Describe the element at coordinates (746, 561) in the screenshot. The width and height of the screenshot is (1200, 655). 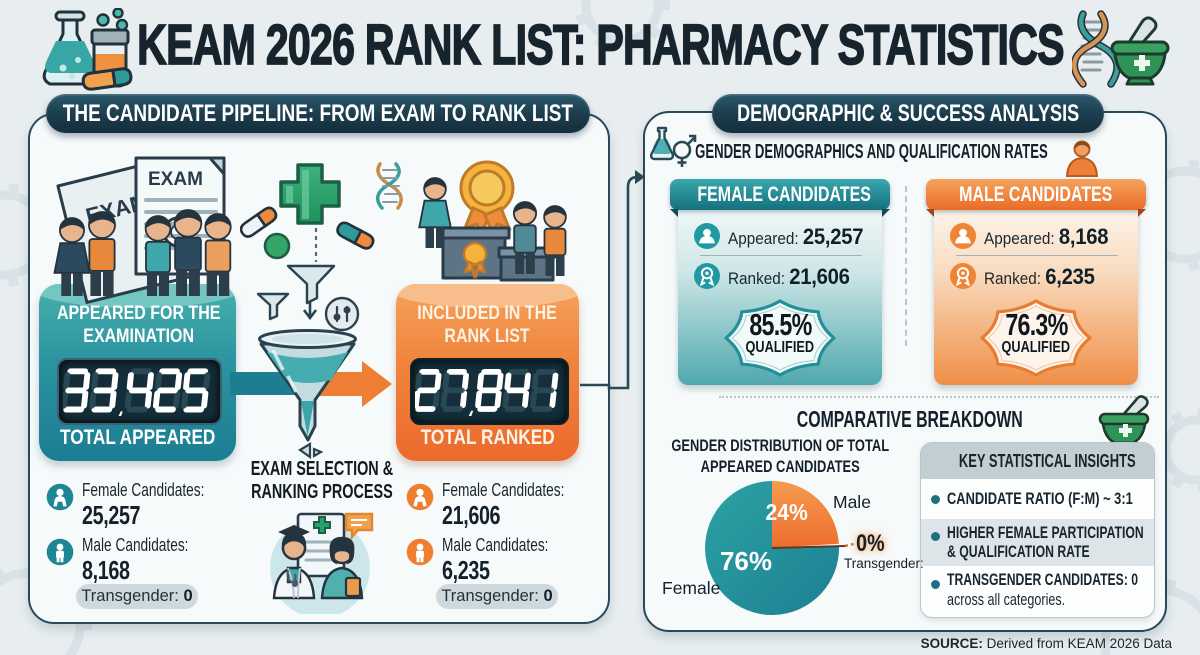
I see `svg-text: 76%` at that location.